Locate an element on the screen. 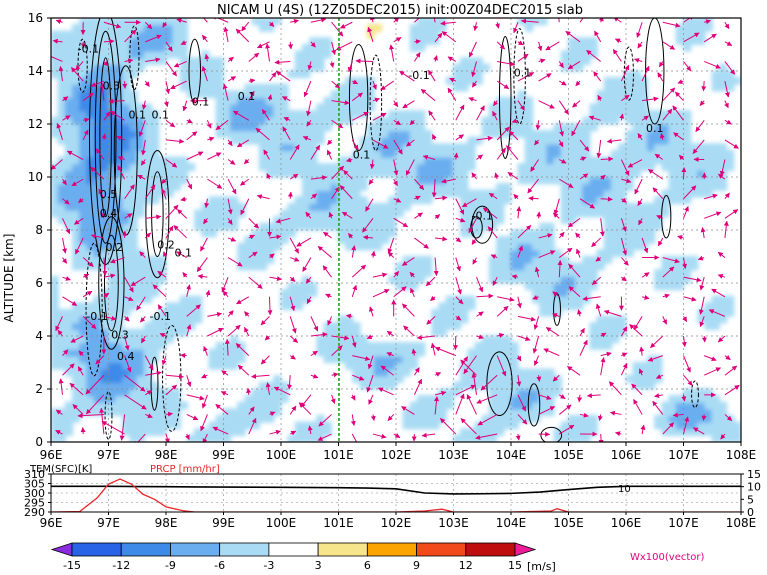 The image size is (767, 575). colorbar-tick: 6 is located at coordinates (367, 565).